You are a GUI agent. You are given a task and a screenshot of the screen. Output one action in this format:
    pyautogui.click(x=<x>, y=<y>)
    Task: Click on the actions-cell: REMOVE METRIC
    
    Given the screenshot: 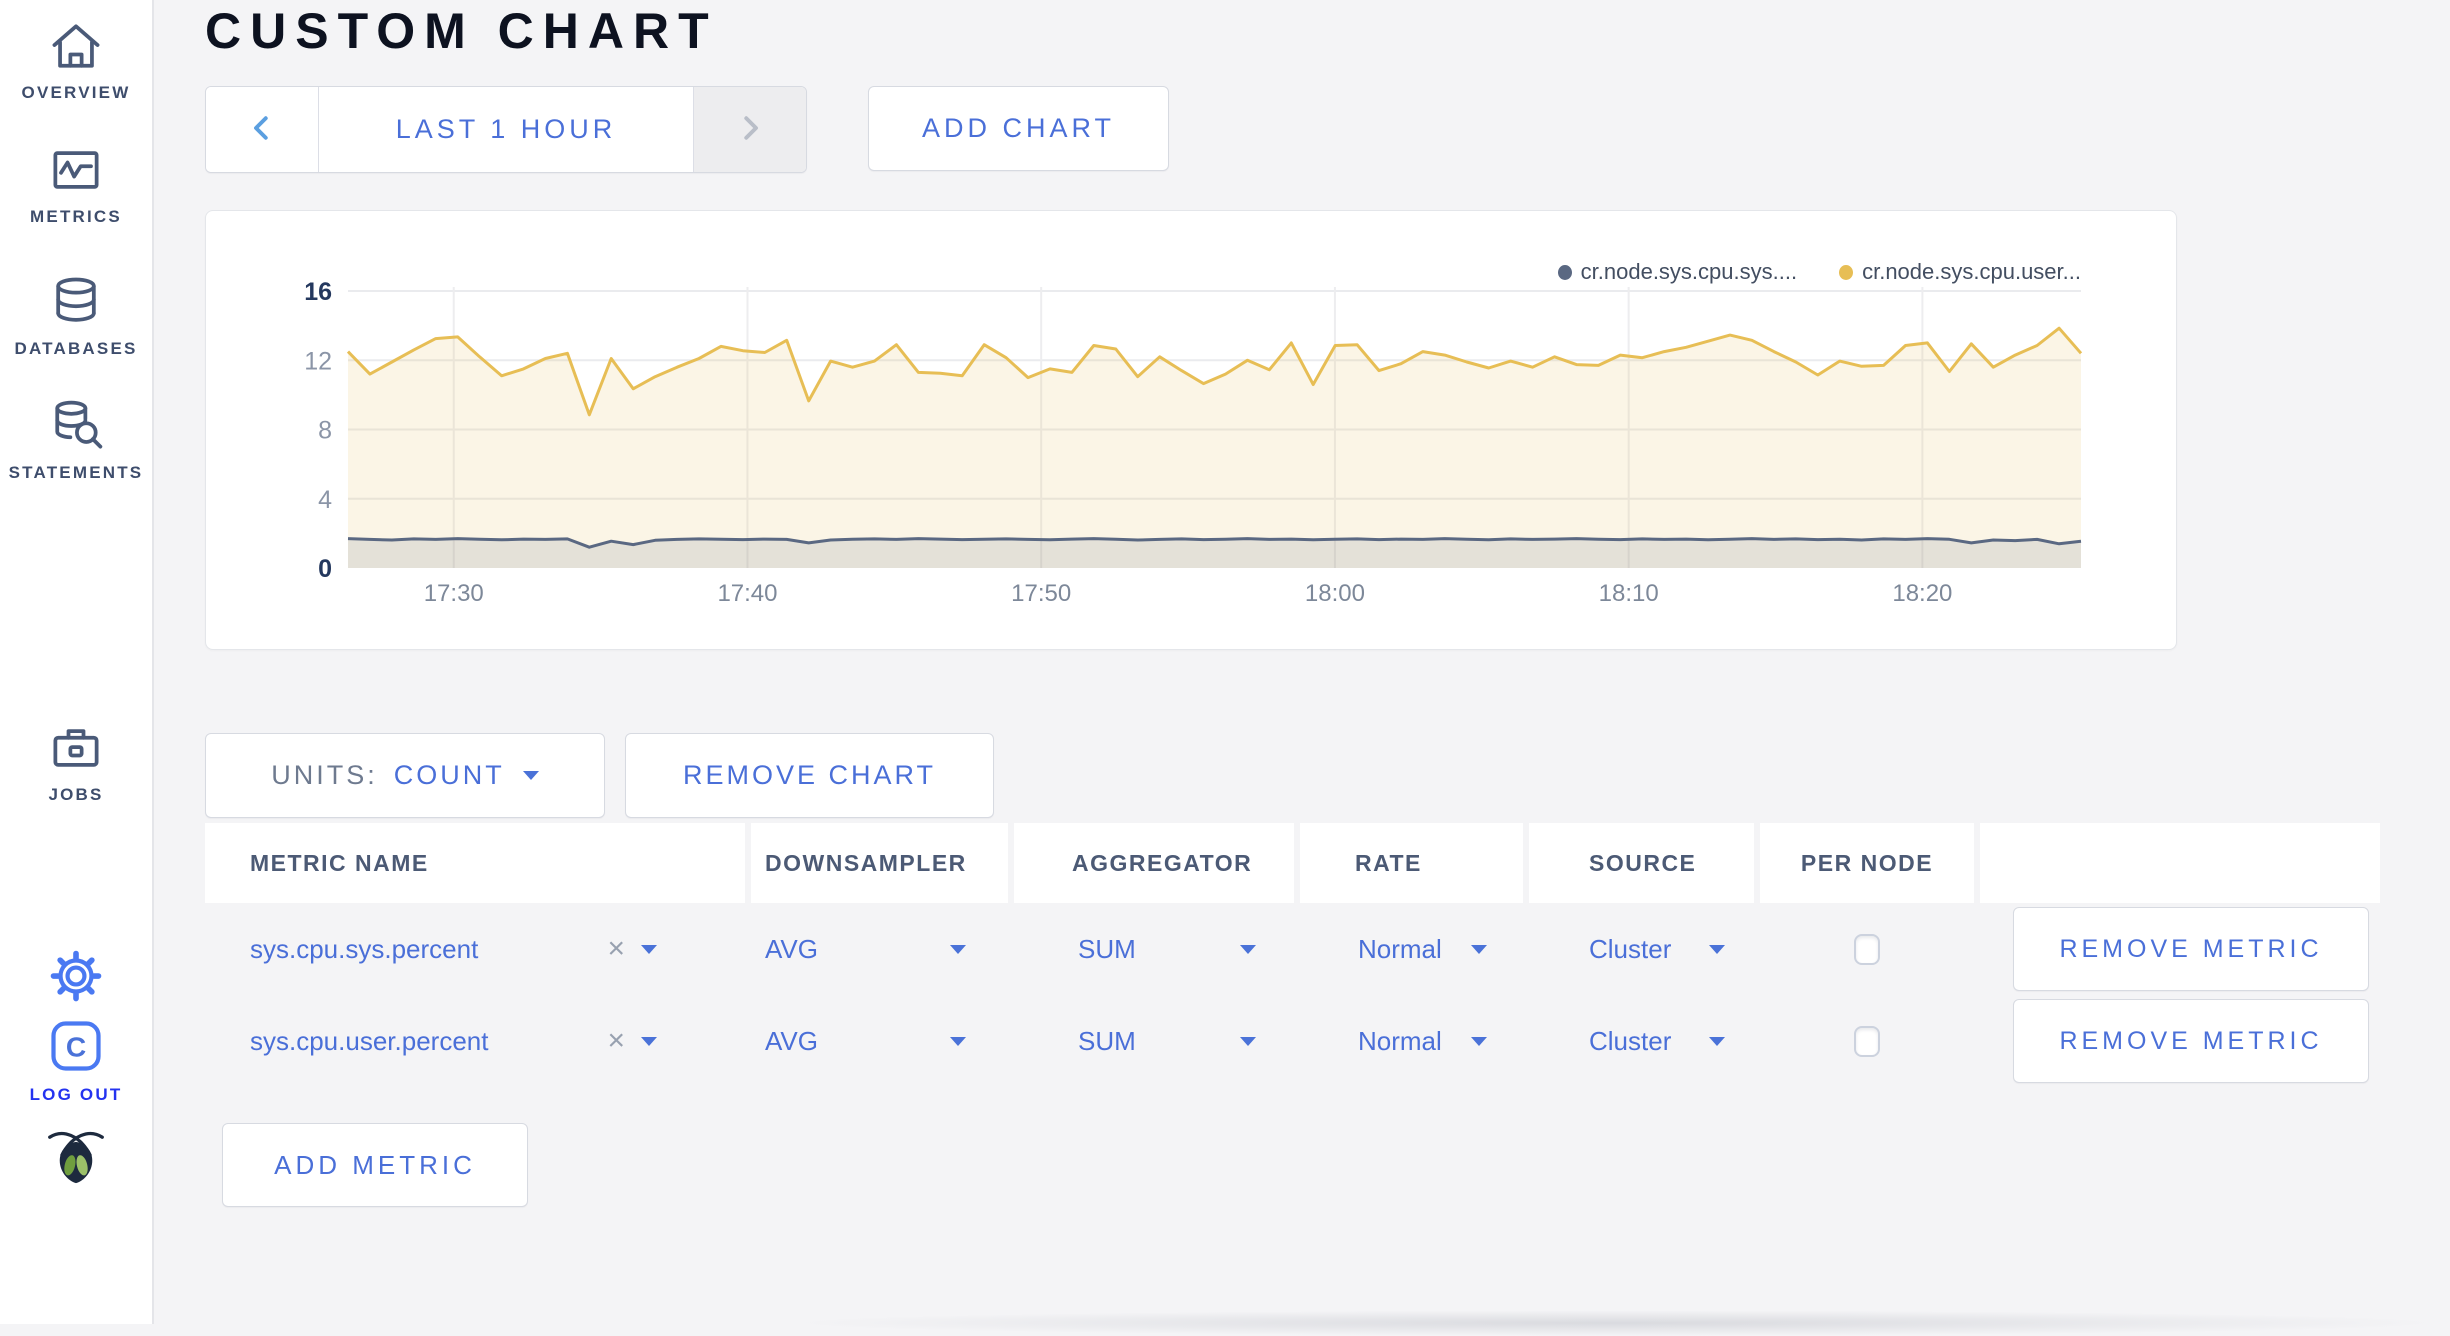 What is the action you would take?
    pyautogui.click(x=2180, y=949)
    